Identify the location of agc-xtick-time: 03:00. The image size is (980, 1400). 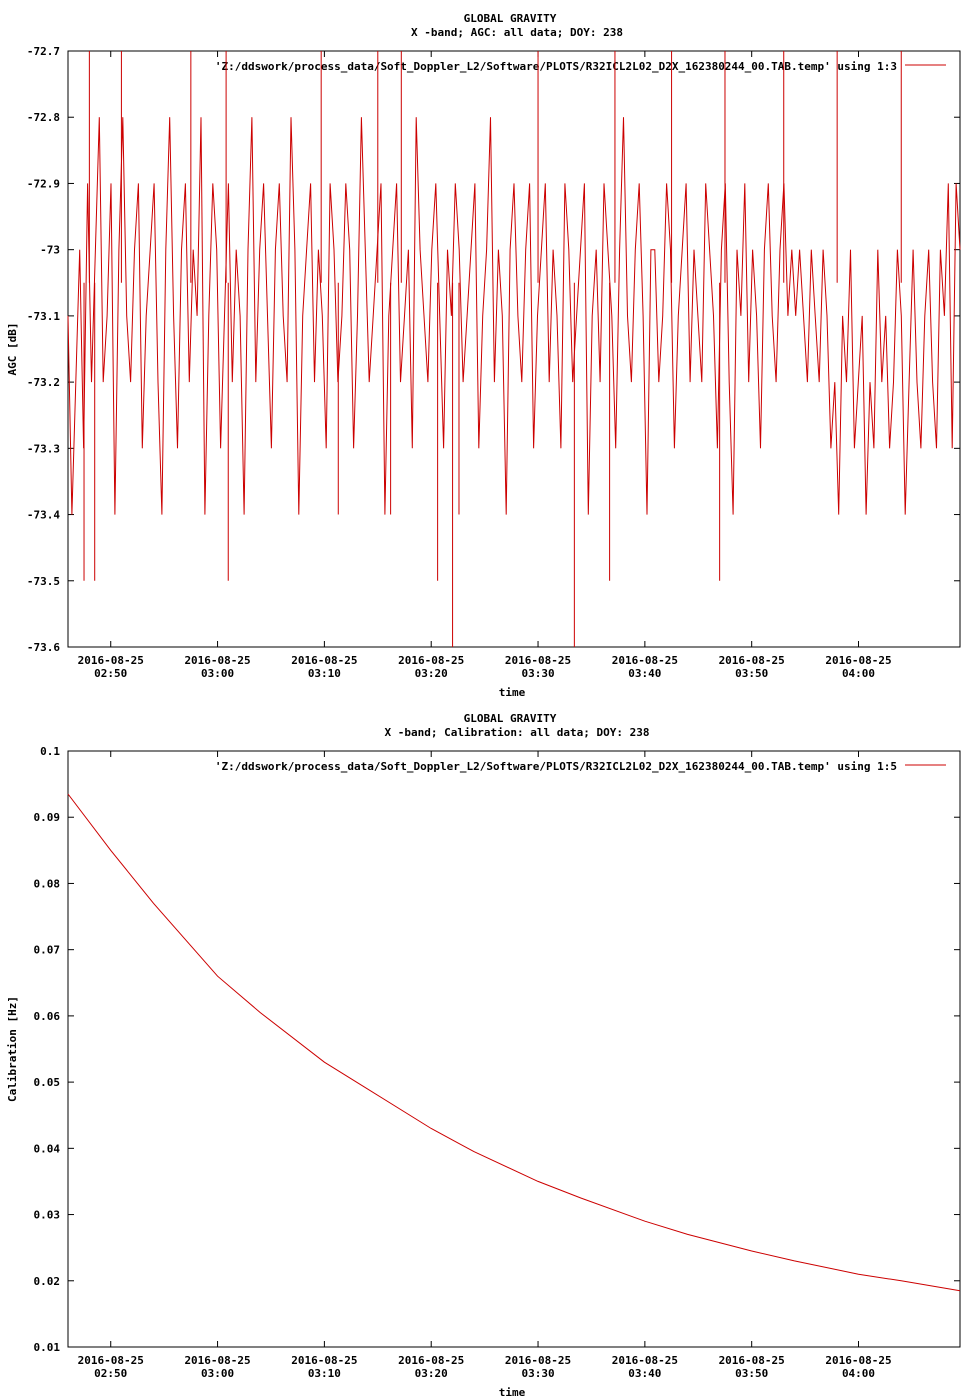
(217, 673).